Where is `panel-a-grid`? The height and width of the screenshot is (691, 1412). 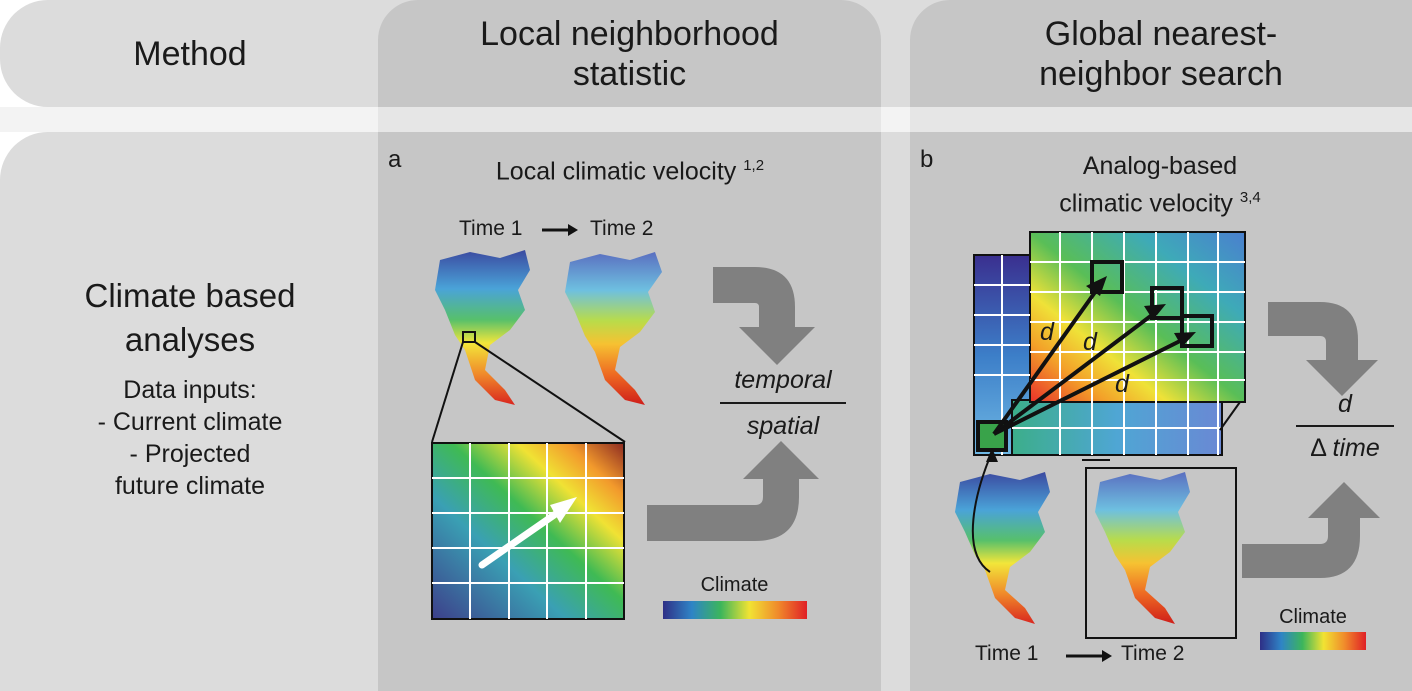
panel-a-grid is located at coordinates (528, 531).